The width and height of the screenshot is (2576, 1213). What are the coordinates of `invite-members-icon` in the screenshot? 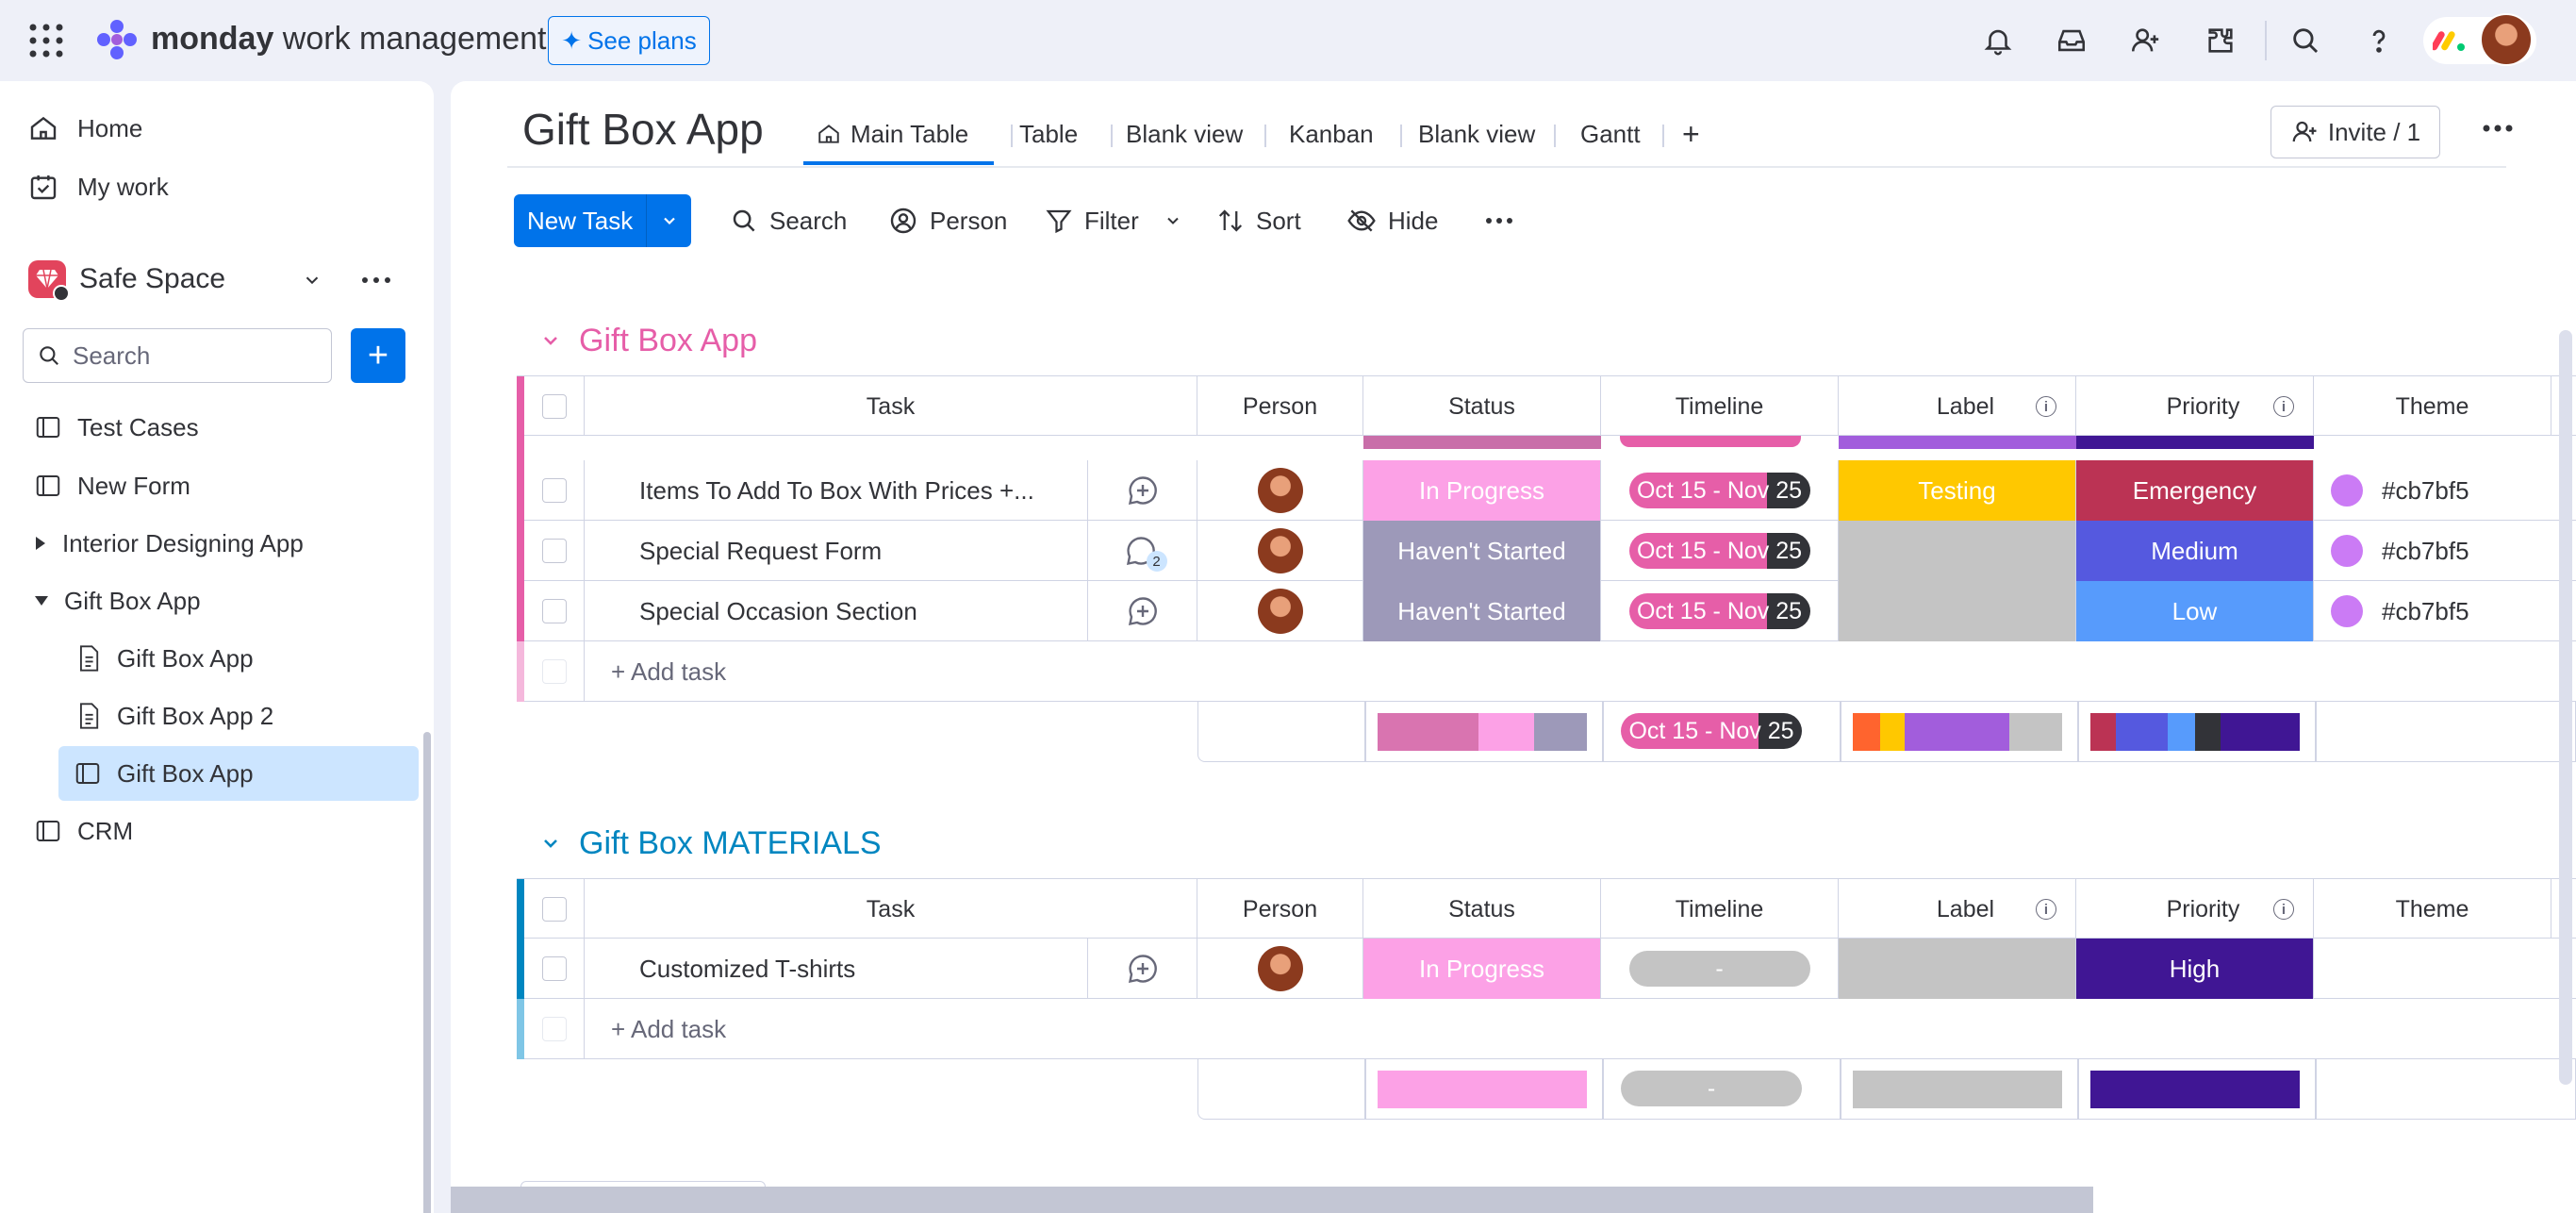 It's located at (2145, 41).